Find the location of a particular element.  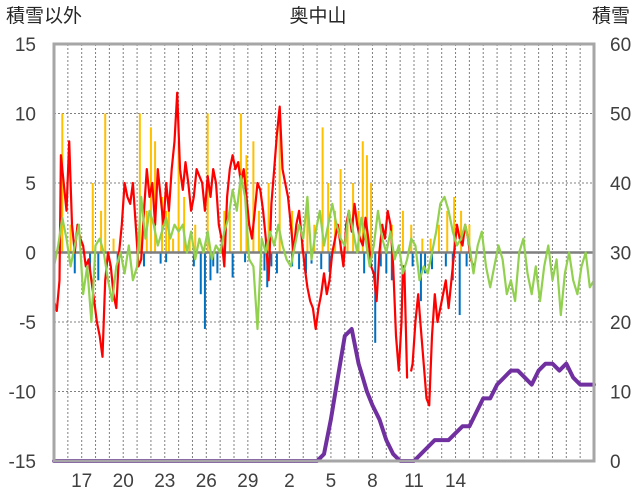

x-tick-label: 8 is located at coordinates (372, 481).